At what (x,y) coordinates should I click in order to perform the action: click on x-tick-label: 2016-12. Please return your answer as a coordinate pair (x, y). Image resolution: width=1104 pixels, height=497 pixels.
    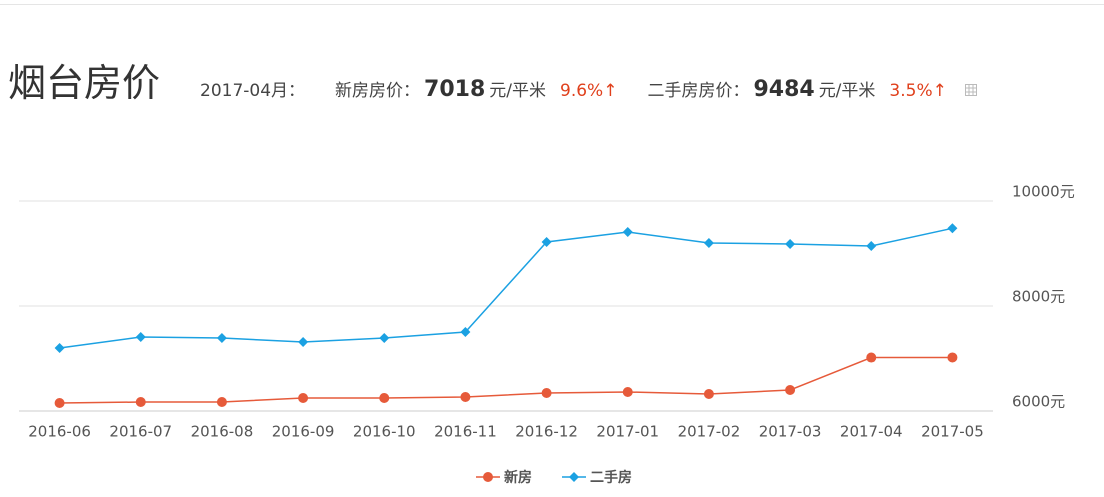
    Looking at the image, I should click on (546, 432).